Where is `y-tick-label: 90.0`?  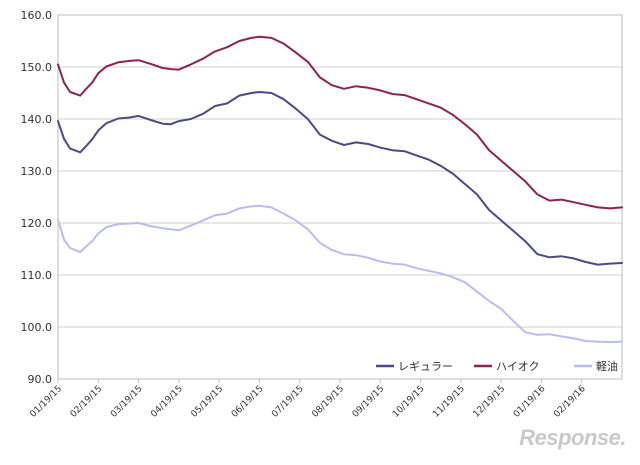 y-tick-label: 90.0 is located at coordinates (40, 379).